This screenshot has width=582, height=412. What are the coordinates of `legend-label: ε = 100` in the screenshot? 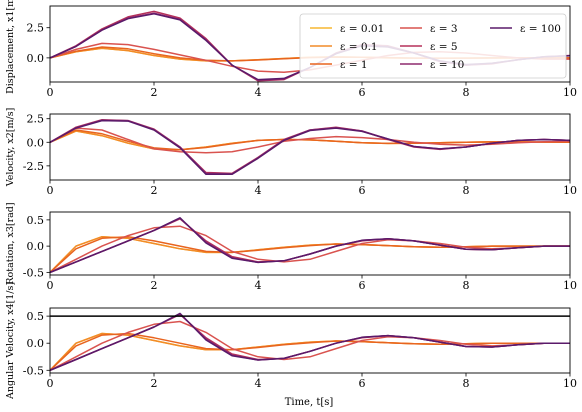 It's located at (540, 29).